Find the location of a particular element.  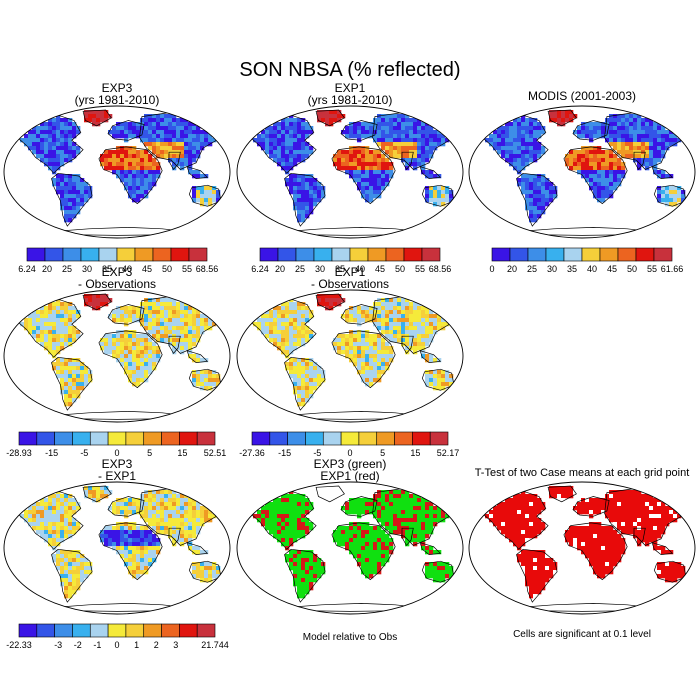

panel-title: MODIS (2001-2003) is located at coordinates (582, 96).